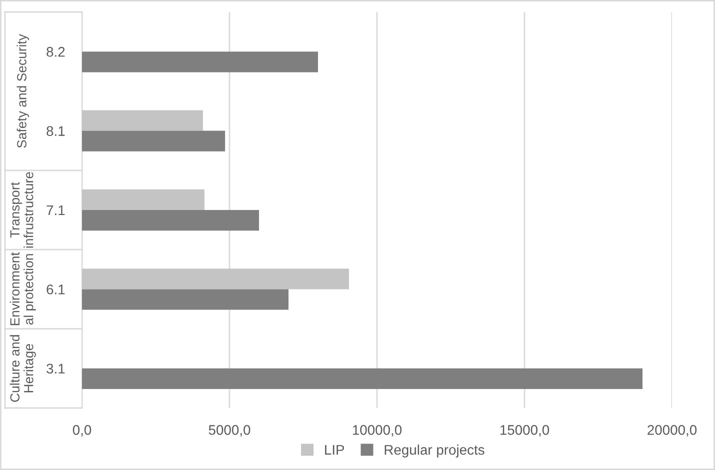 The width and height of the screenshot is (715, 470). I want to click on legend-label: LIP, so click(334, 450).